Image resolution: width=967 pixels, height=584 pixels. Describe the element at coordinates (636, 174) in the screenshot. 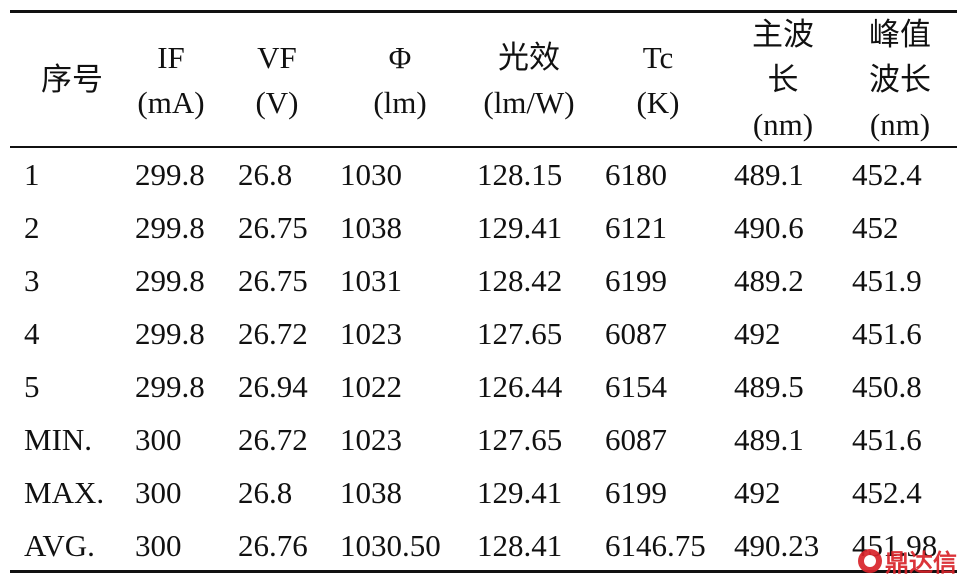

I see `table-cell: 6180` at that location.